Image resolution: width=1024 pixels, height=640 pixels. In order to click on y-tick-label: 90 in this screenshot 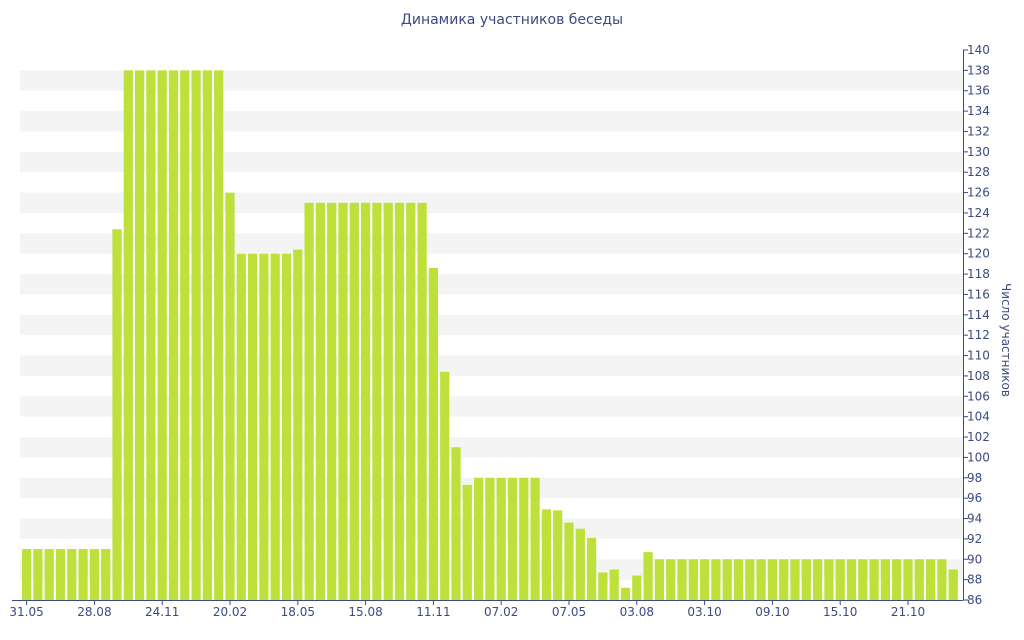, I will do `click(974, 559)`.